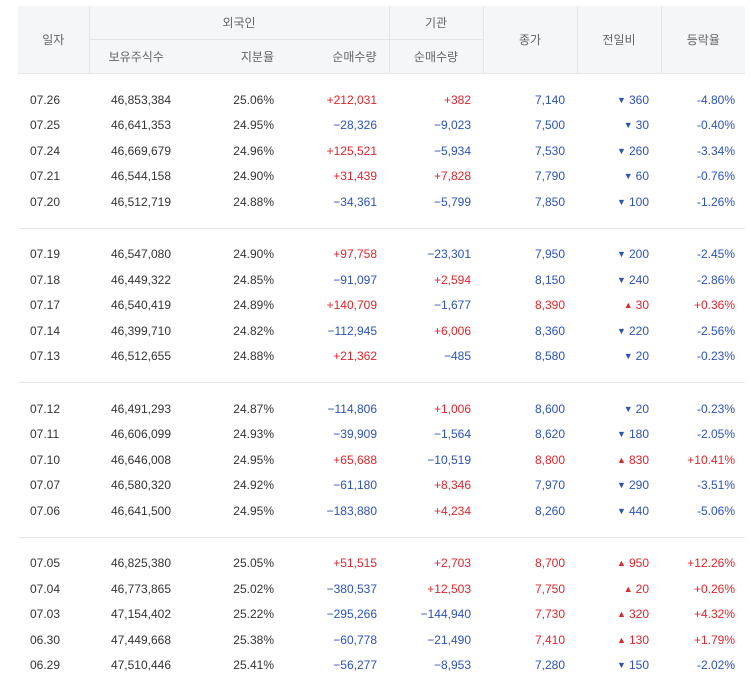 The height and width of the screenshot is (691, 750). Describe the element at coordinates (436, 57) in the screenshot. I see `header-inst-net: 순매수량` at that location.